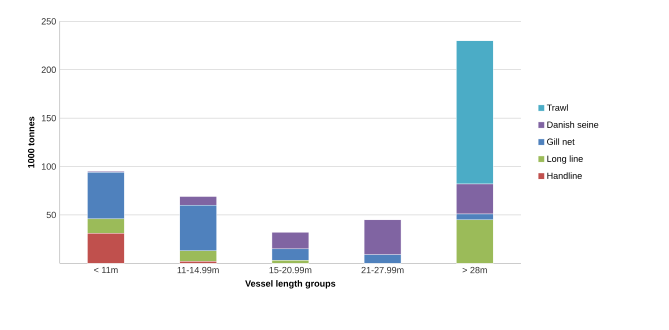 This screenshot has height=330, width=669. Describe the element at coordinates (49, 166) in the screenshot. I see `y-tick-label: 100` at that location.